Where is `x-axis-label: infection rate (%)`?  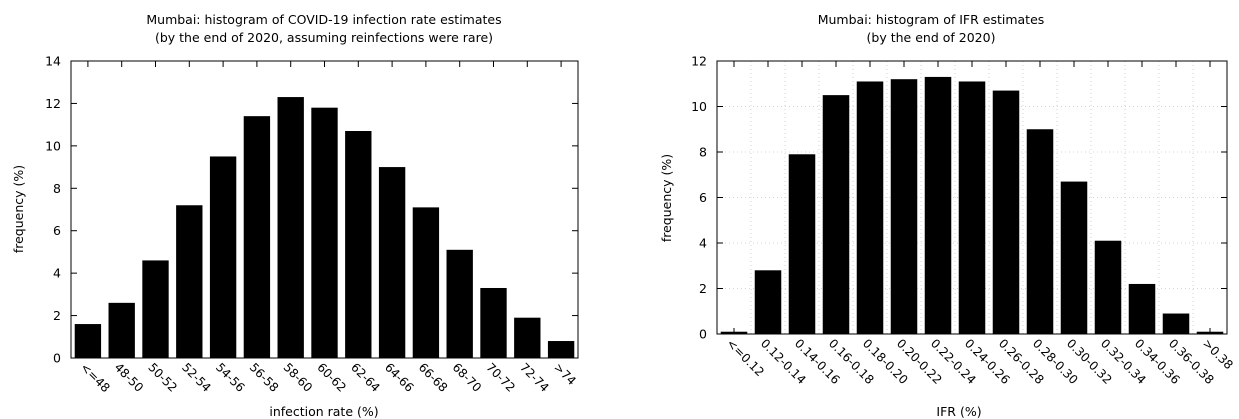 x-axis-label: infection rate (%) is located at coordinates (323, 411).